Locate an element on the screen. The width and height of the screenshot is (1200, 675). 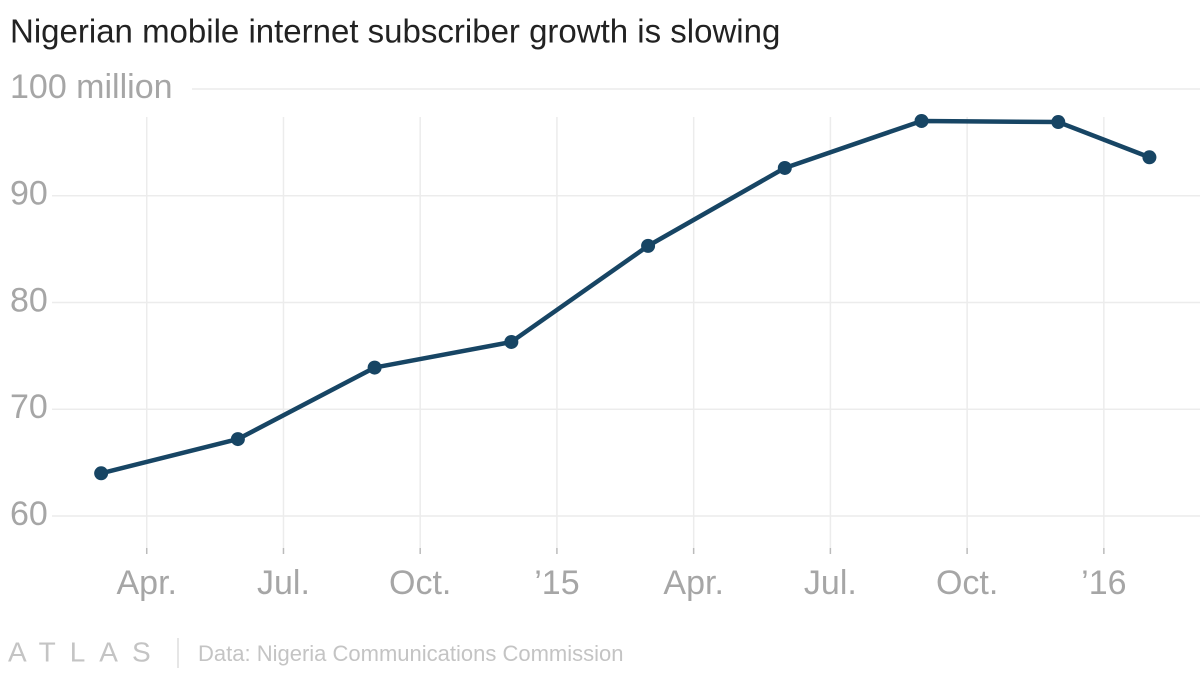
logo: ATLAS is located at coordinates (86, 651).